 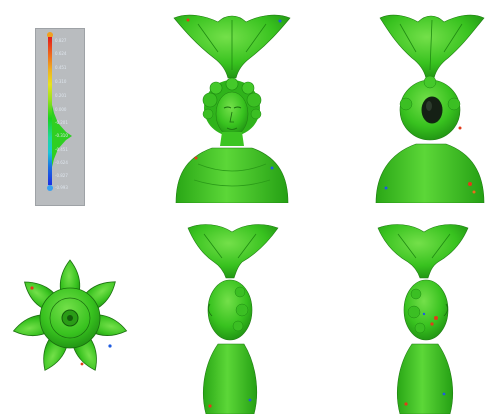 What do you see at coordinates (232, 314) in the screenshot?
I see `bust-left-side-view` at bounding box center [232, 314].